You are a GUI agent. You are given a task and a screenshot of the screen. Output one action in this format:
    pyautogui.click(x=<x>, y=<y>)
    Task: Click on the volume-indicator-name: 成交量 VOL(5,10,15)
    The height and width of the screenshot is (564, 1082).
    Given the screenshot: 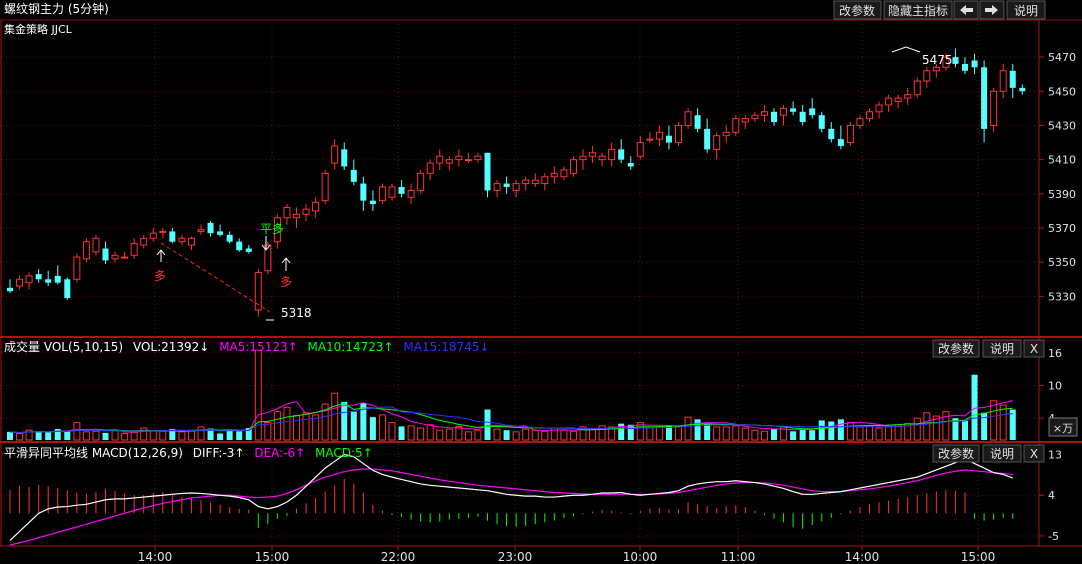 What is the action you would take?
    pyautogui.click(x=63, y=346)
    